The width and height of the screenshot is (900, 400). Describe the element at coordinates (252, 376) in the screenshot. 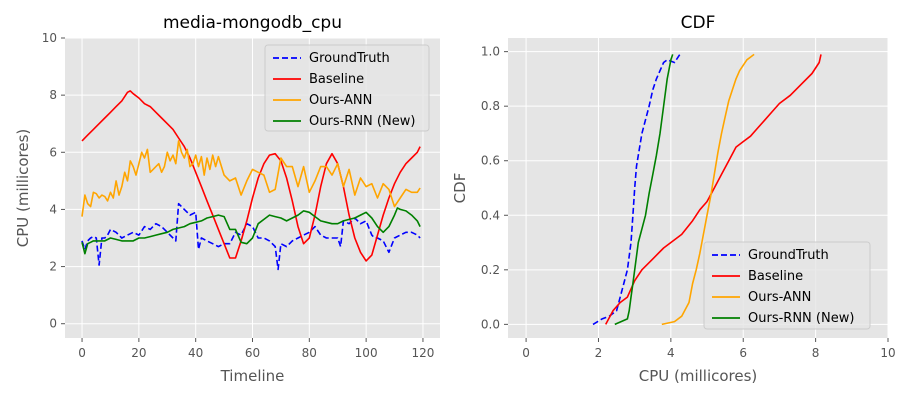

I see `x-axis-label: Timeline` at that location.